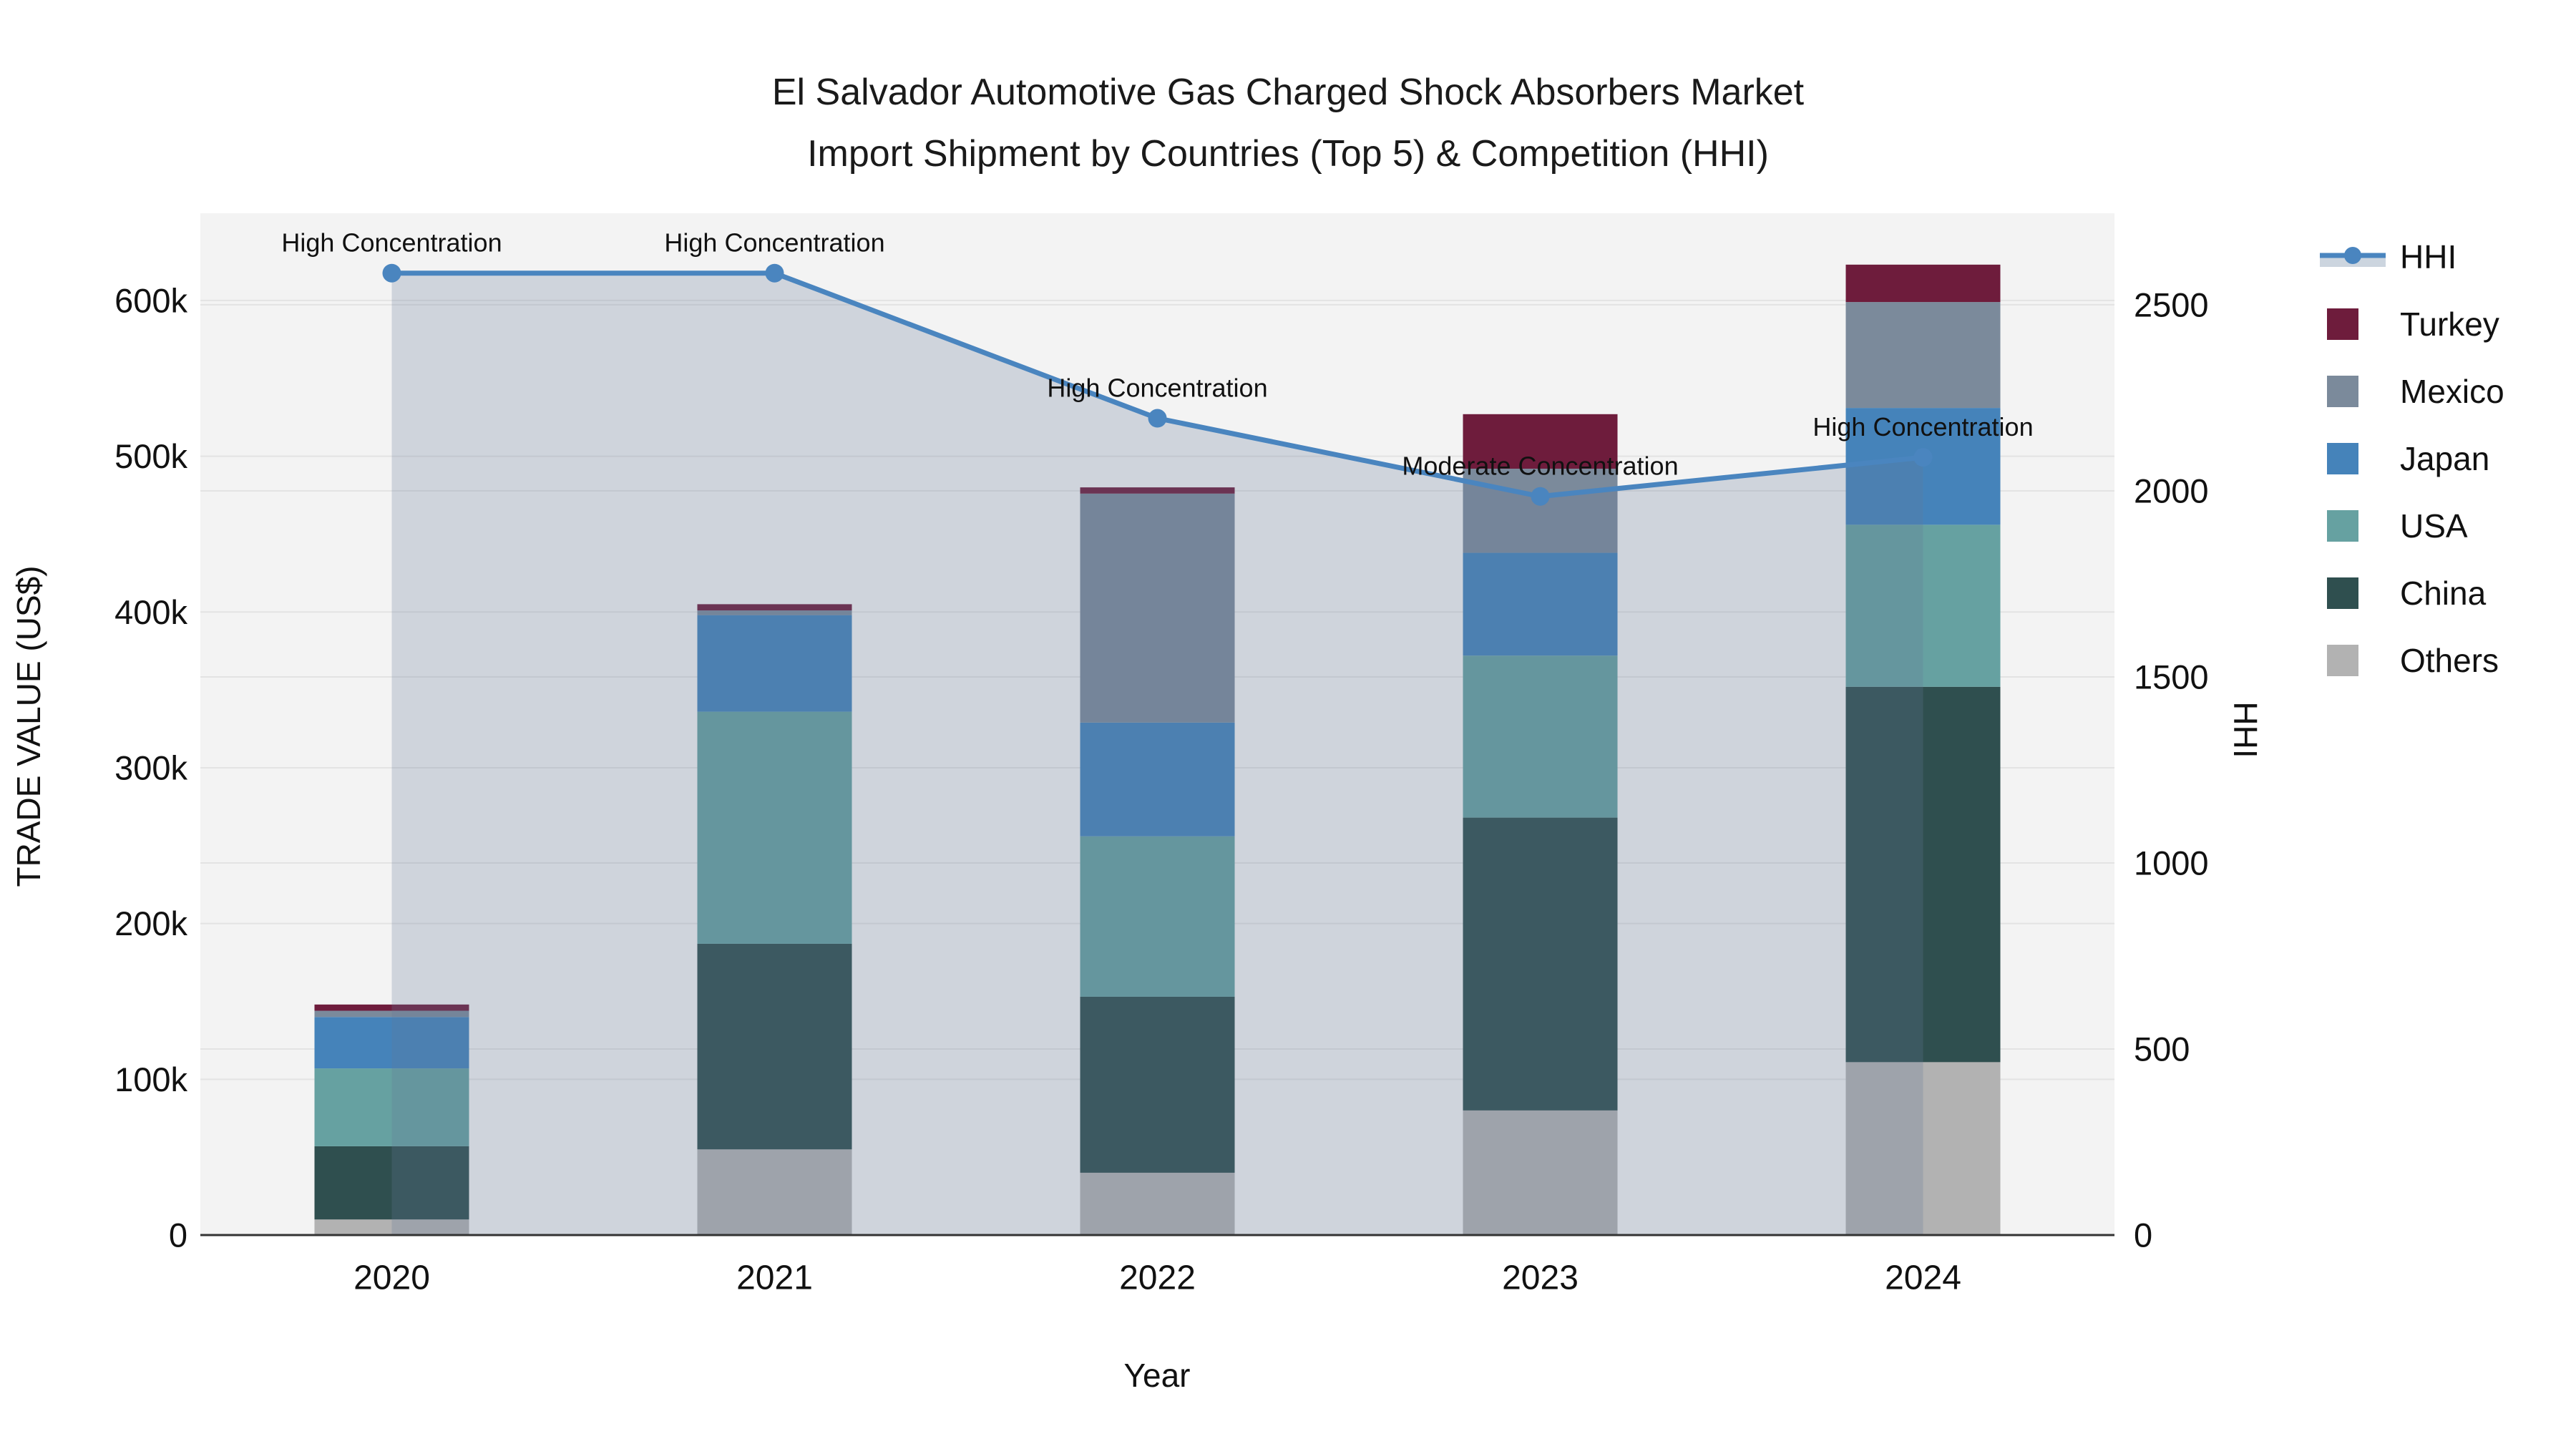 Image resolution: width=2576 pixels, height=1449 pixels. What do you see at coordinates (150, 923) in the screenshot?
I see `y-left-tick-label: 200k` at bounding box center [150, 923].